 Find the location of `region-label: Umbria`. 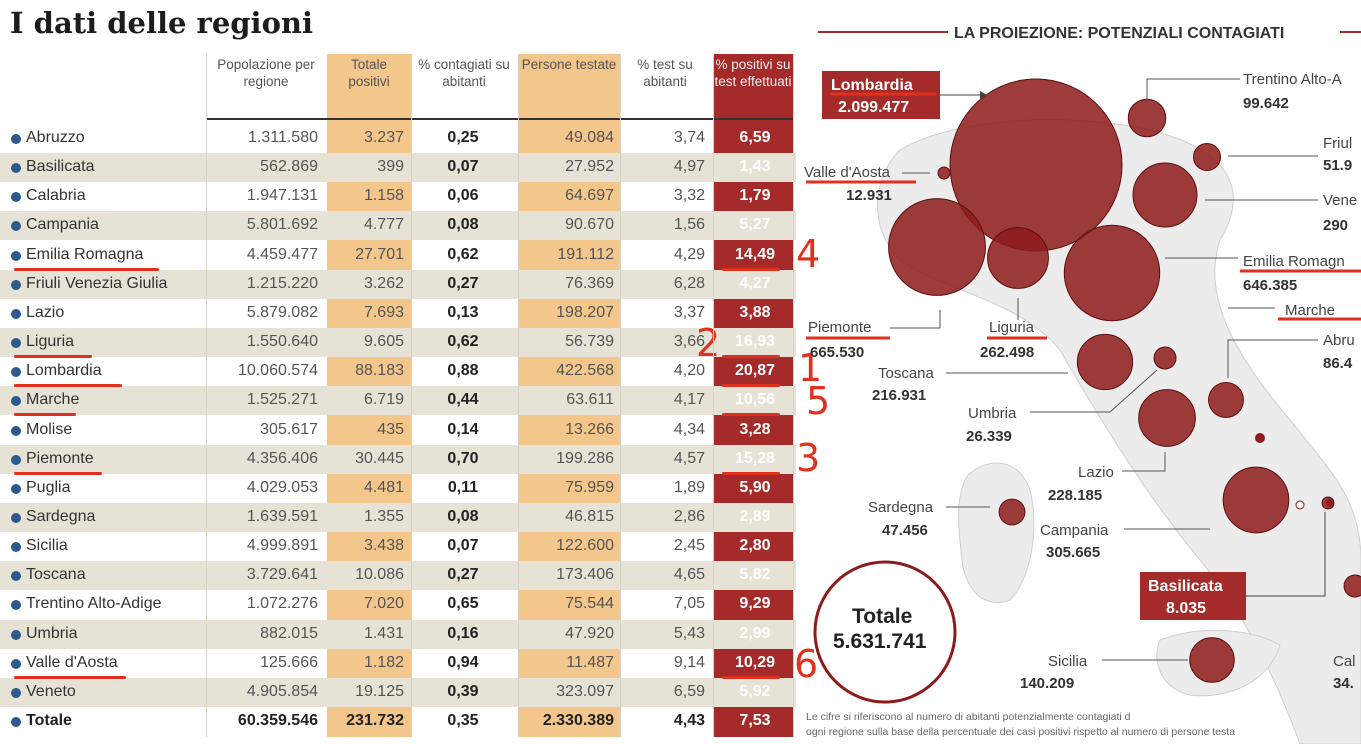

region-label: Umbria is located at coordinates (52, 633).